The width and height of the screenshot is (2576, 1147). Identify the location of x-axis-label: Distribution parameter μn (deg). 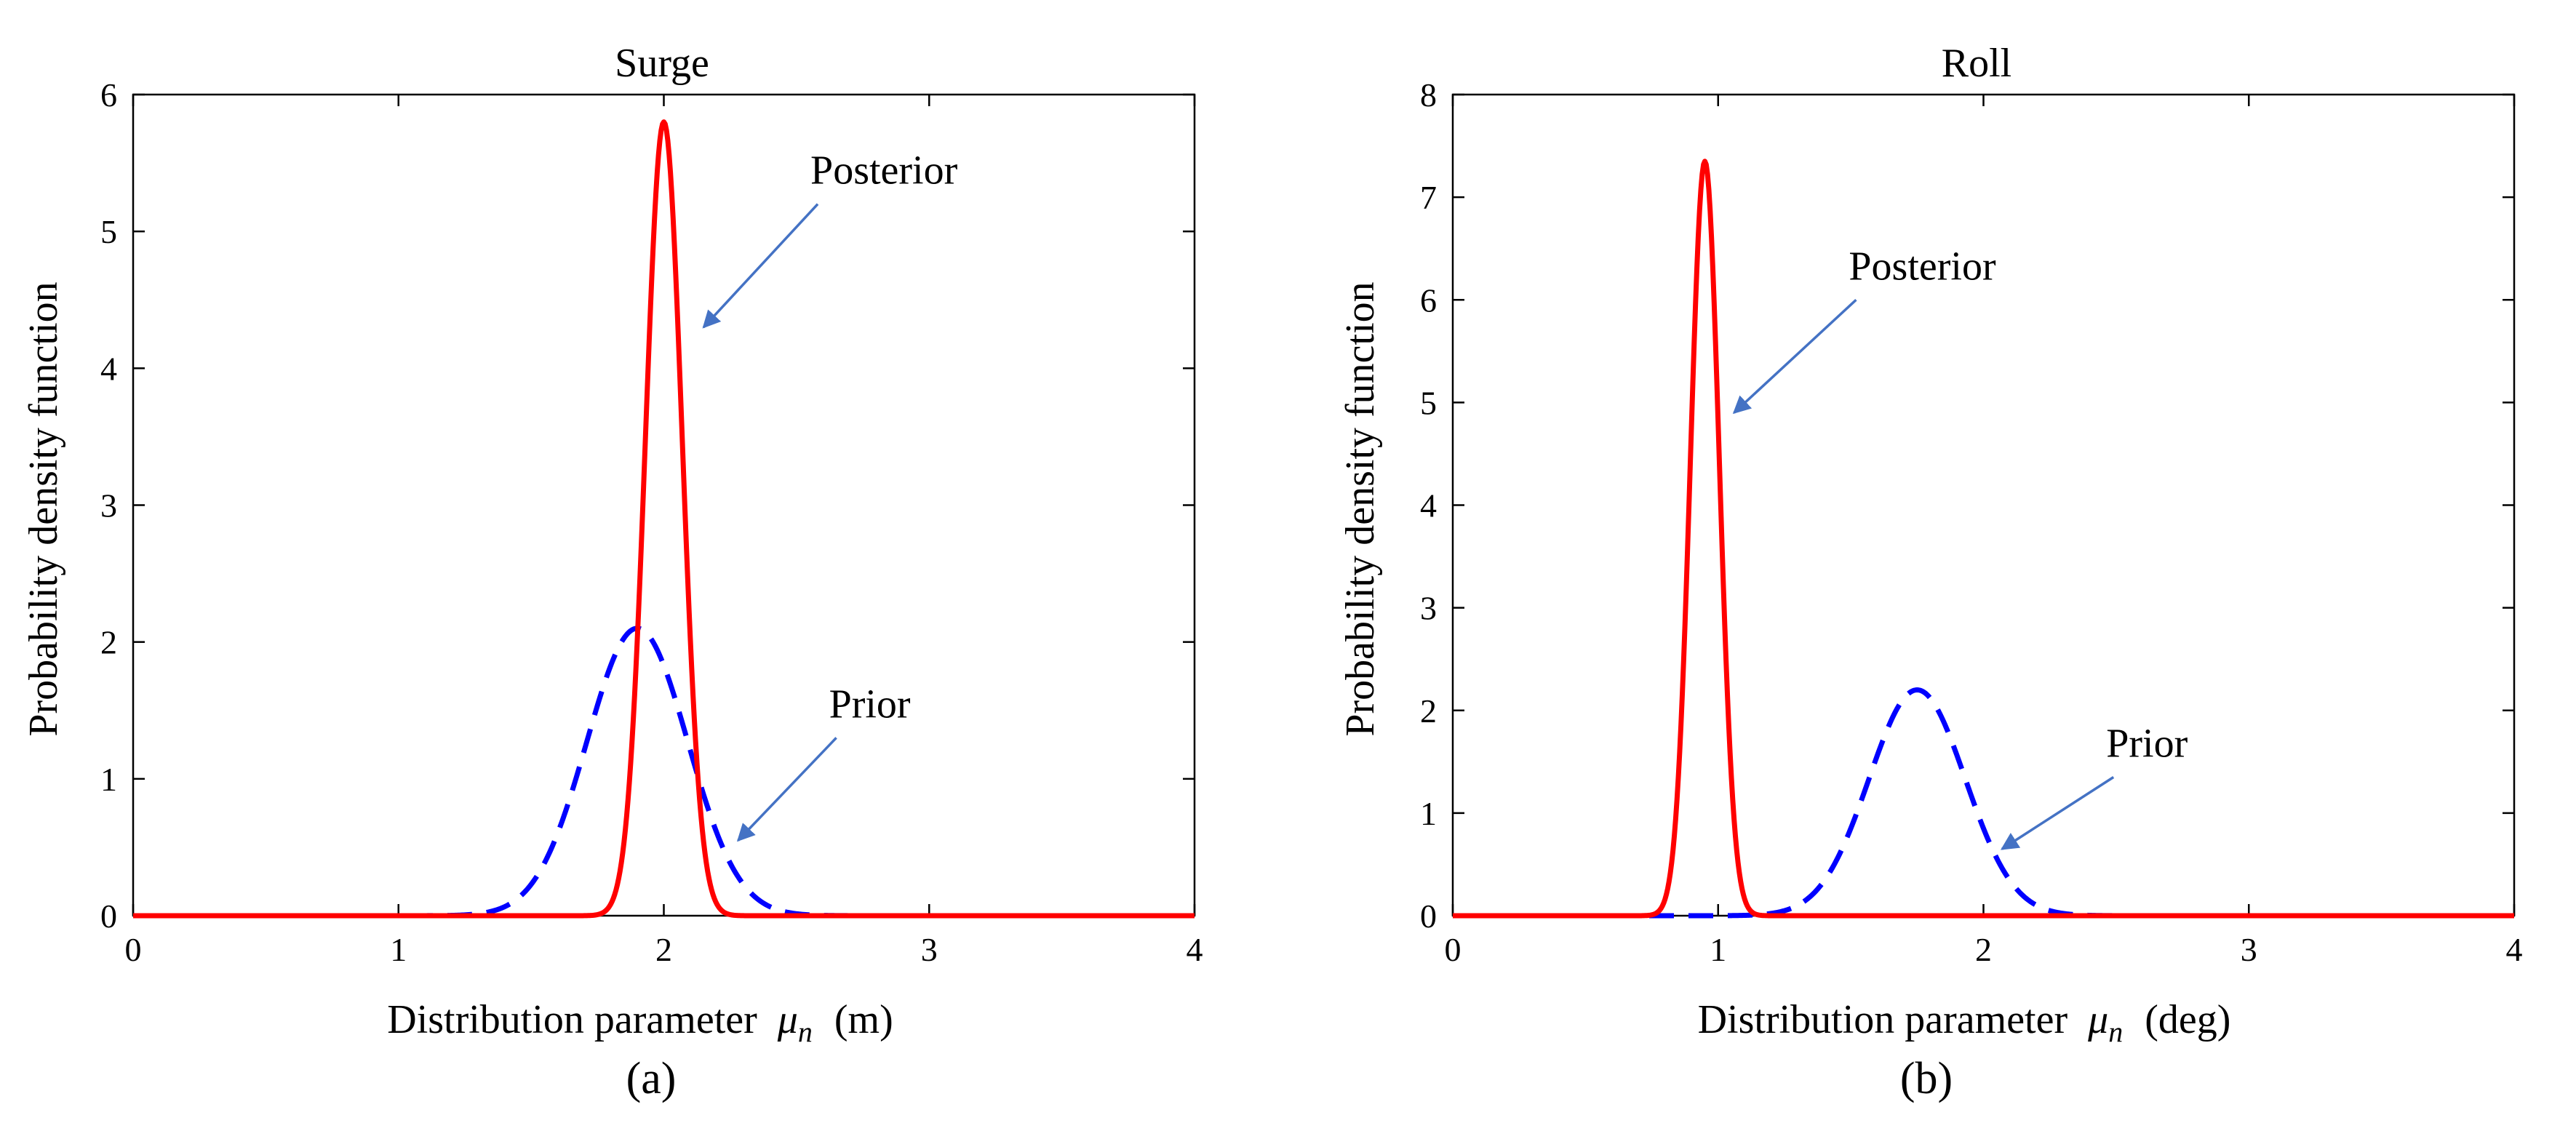
(1964, 1024).